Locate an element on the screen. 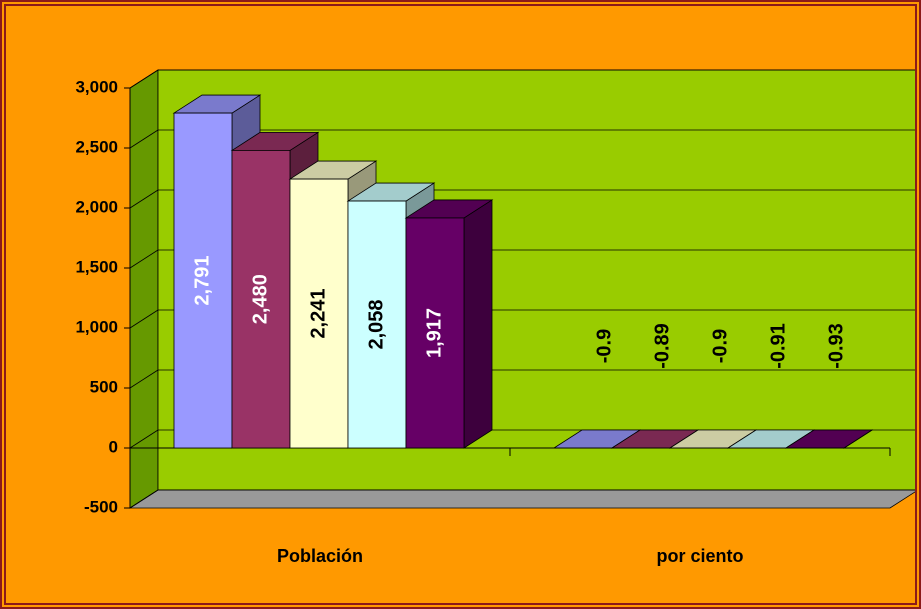  x-tick-label: Población is located at coordinates (320, 556).